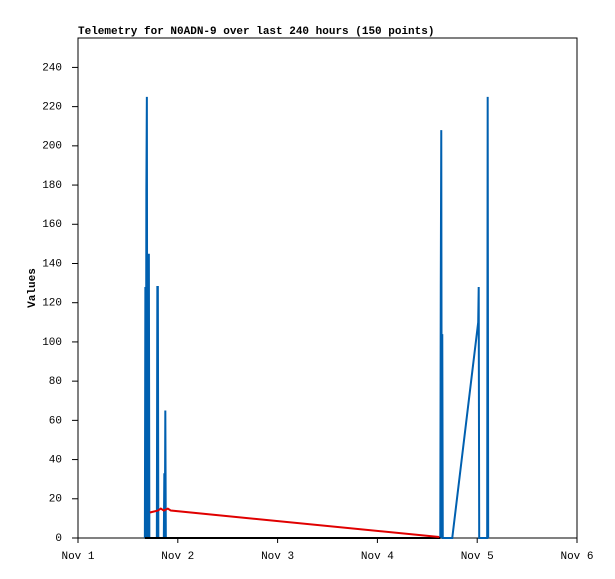 Image resolution: width=615 pixels, height=579 pixels. What do you see at coordinates (294, 523) in the screenshot?
I see `series-line` at bounding box center [294, 523].